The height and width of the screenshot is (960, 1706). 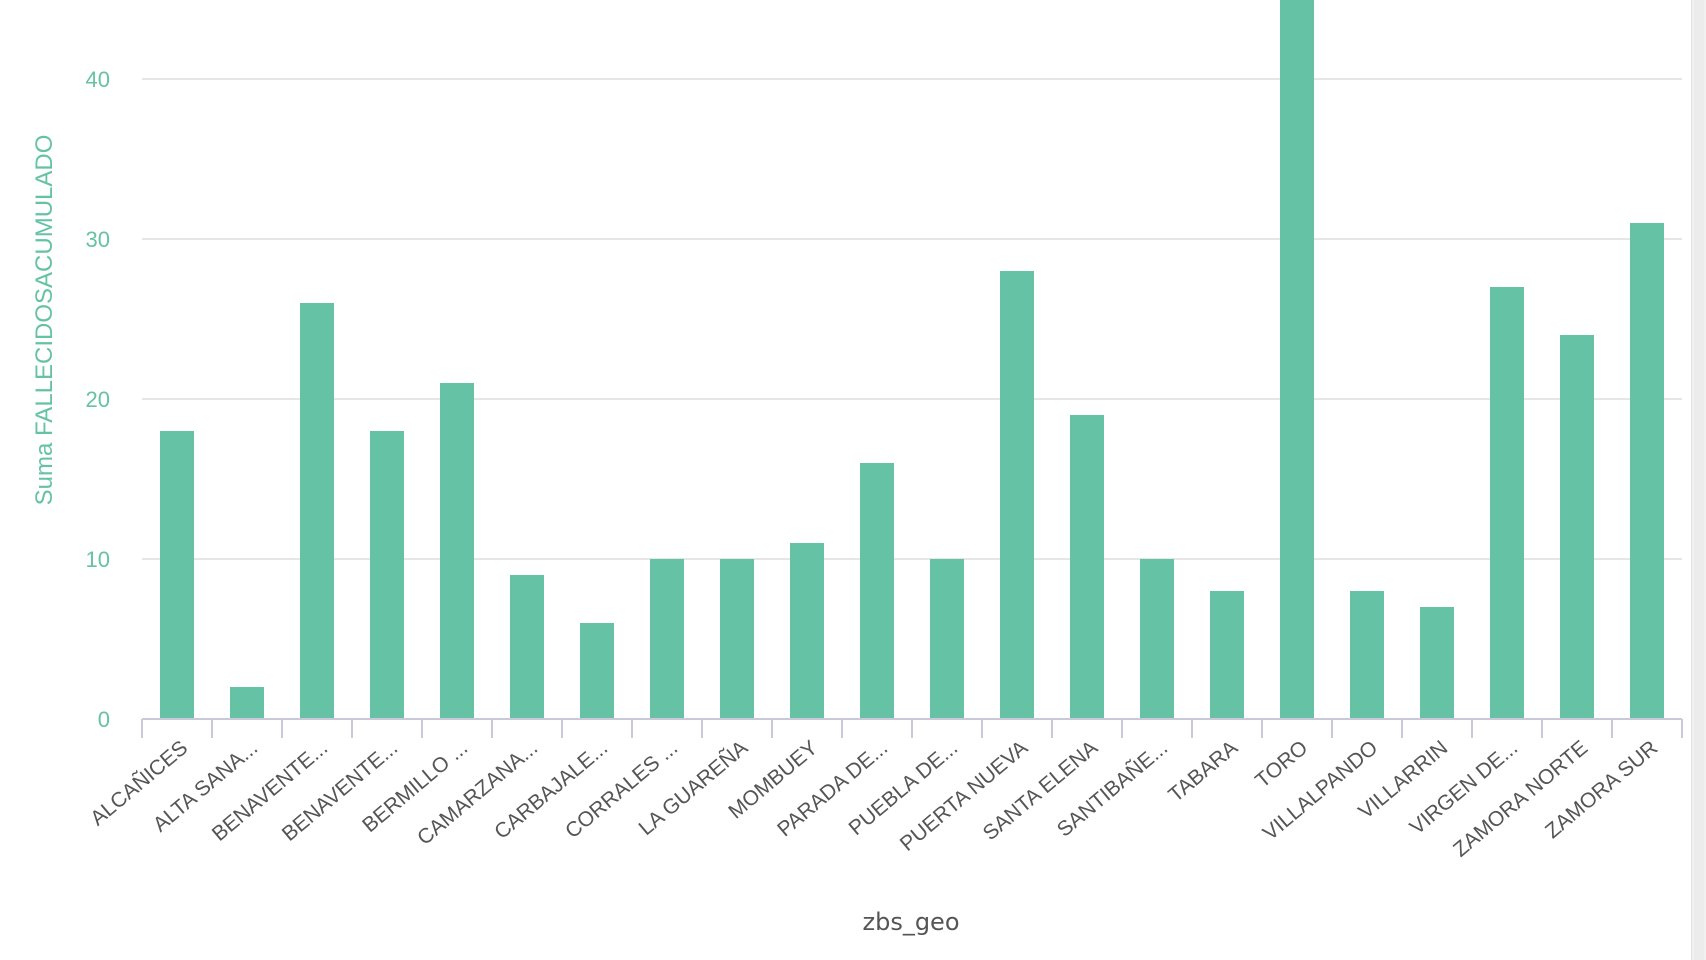 What do you see at coordinates (98, 559) in the screenshot?
I see `y-tick-label: 10` at bounding box center [98, 559].